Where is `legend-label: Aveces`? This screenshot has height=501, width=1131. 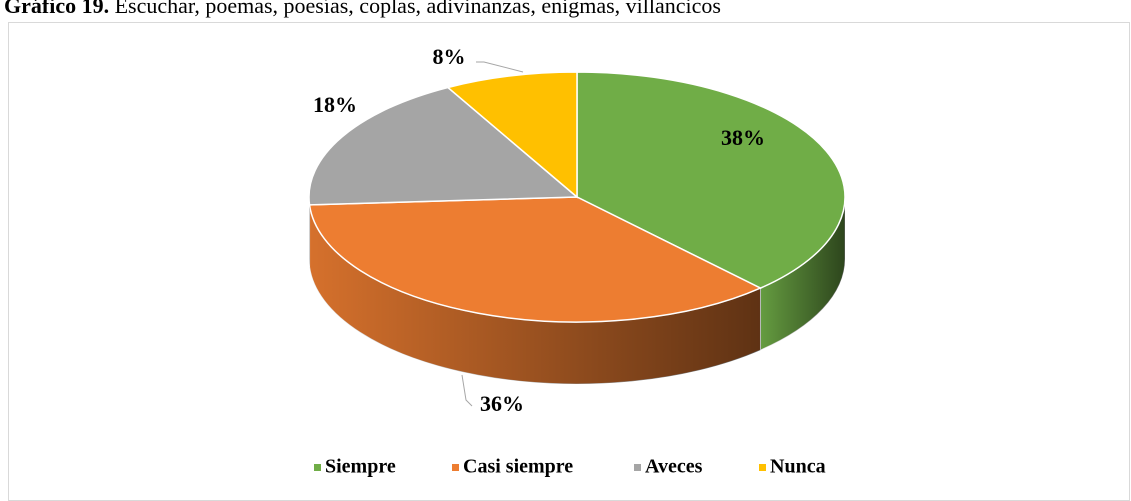
legend-label: Aveces is located at coordinates (674, 467).